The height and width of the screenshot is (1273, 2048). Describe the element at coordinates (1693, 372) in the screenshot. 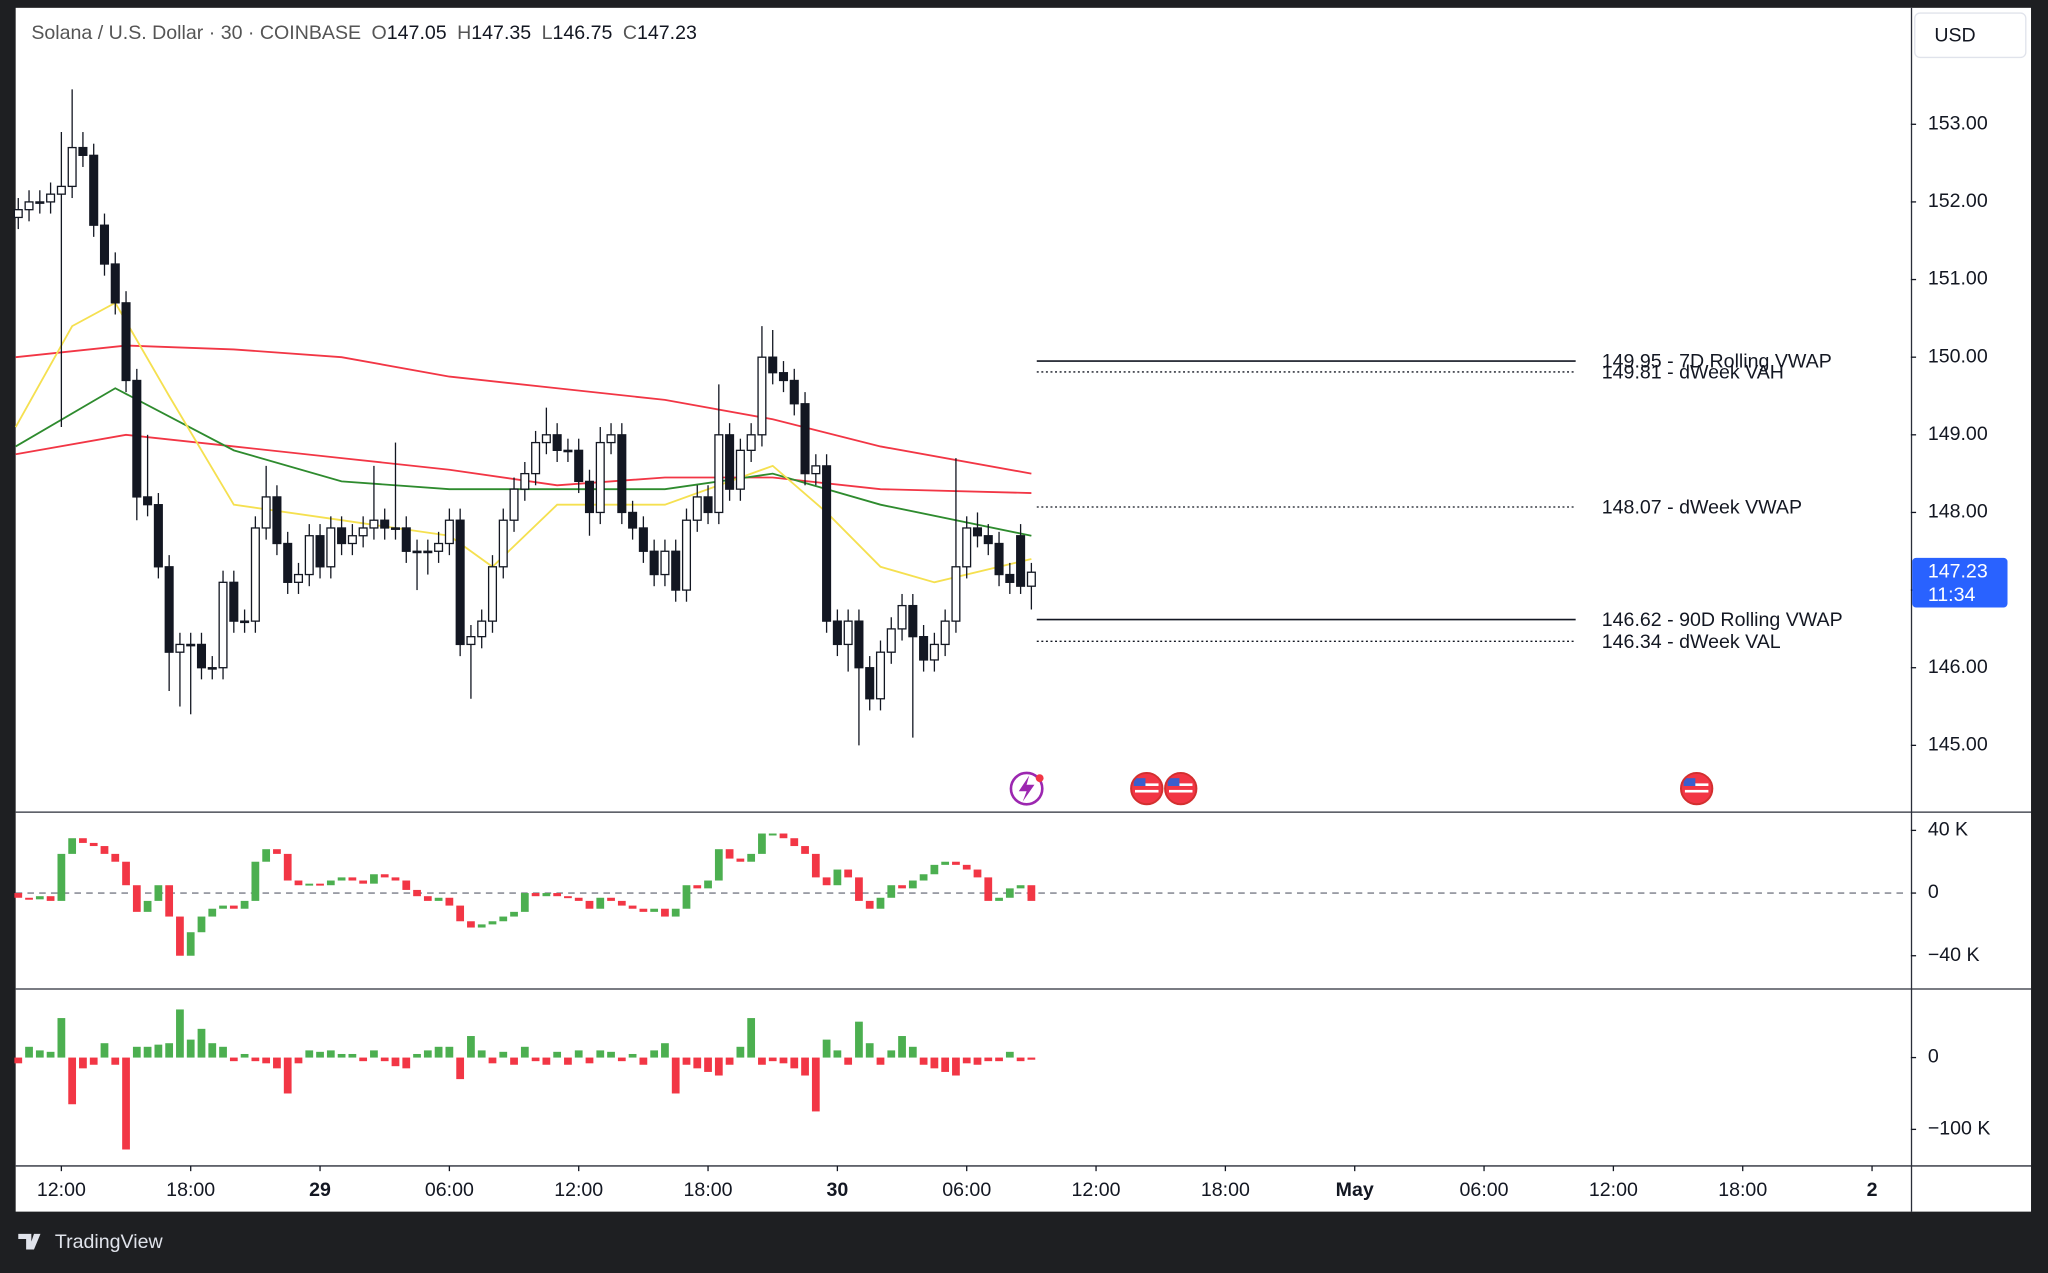

I see `level-label: 149.81 - dWeek VAH` at that location.